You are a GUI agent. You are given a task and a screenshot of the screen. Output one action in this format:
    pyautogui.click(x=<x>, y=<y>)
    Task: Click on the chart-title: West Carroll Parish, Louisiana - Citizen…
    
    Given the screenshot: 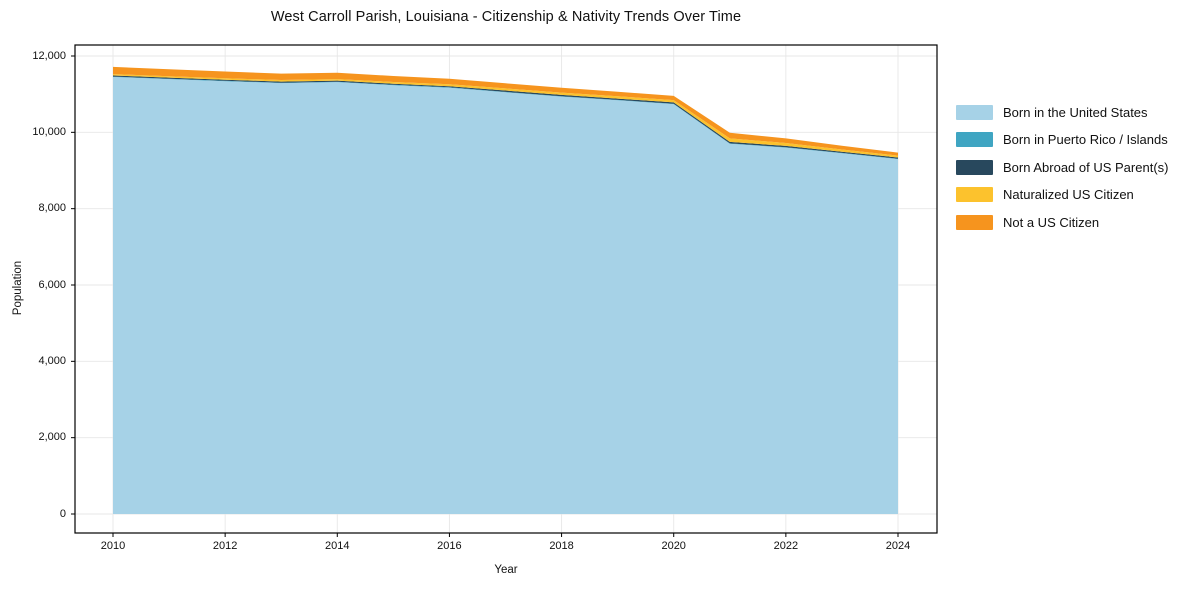 What is the action you would take?
    pyautogui.click(x=506, y=17)
    